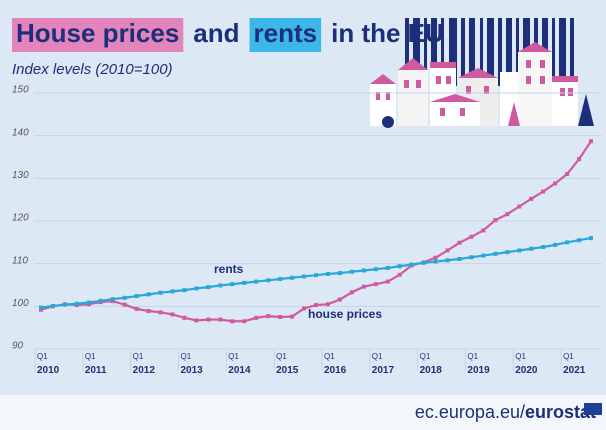  Describe the element at coordinates (20, 303) in the screenshot. I see `y-tick-label: 100` at that location.